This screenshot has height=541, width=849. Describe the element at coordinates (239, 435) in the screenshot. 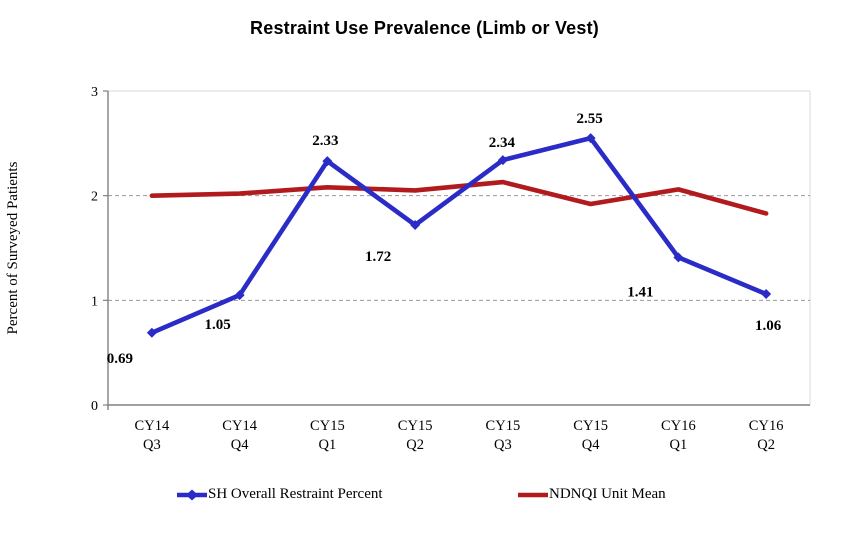

I see `x-tick-label: CY14 Q4` at that location.